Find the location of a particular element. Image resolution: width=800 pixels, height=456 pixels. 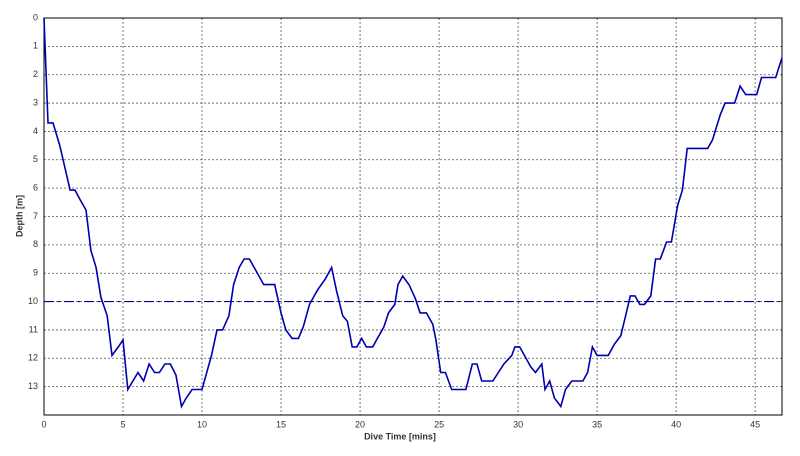

x-axis-label: Dive Time [mins] is located at coordinates (400, 436).